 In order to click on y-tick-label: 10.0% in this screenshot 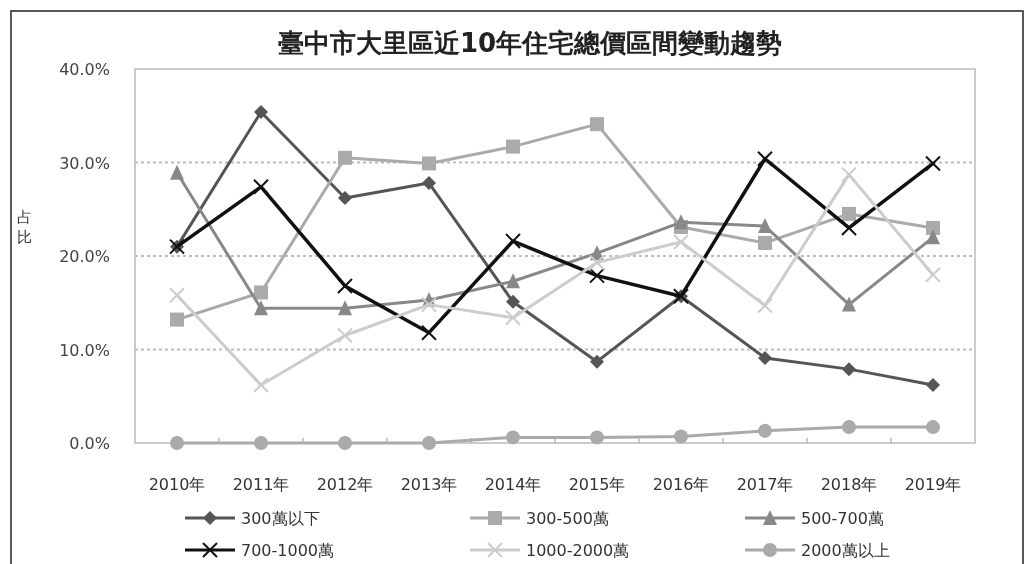, I will do `click(84, 350)`.